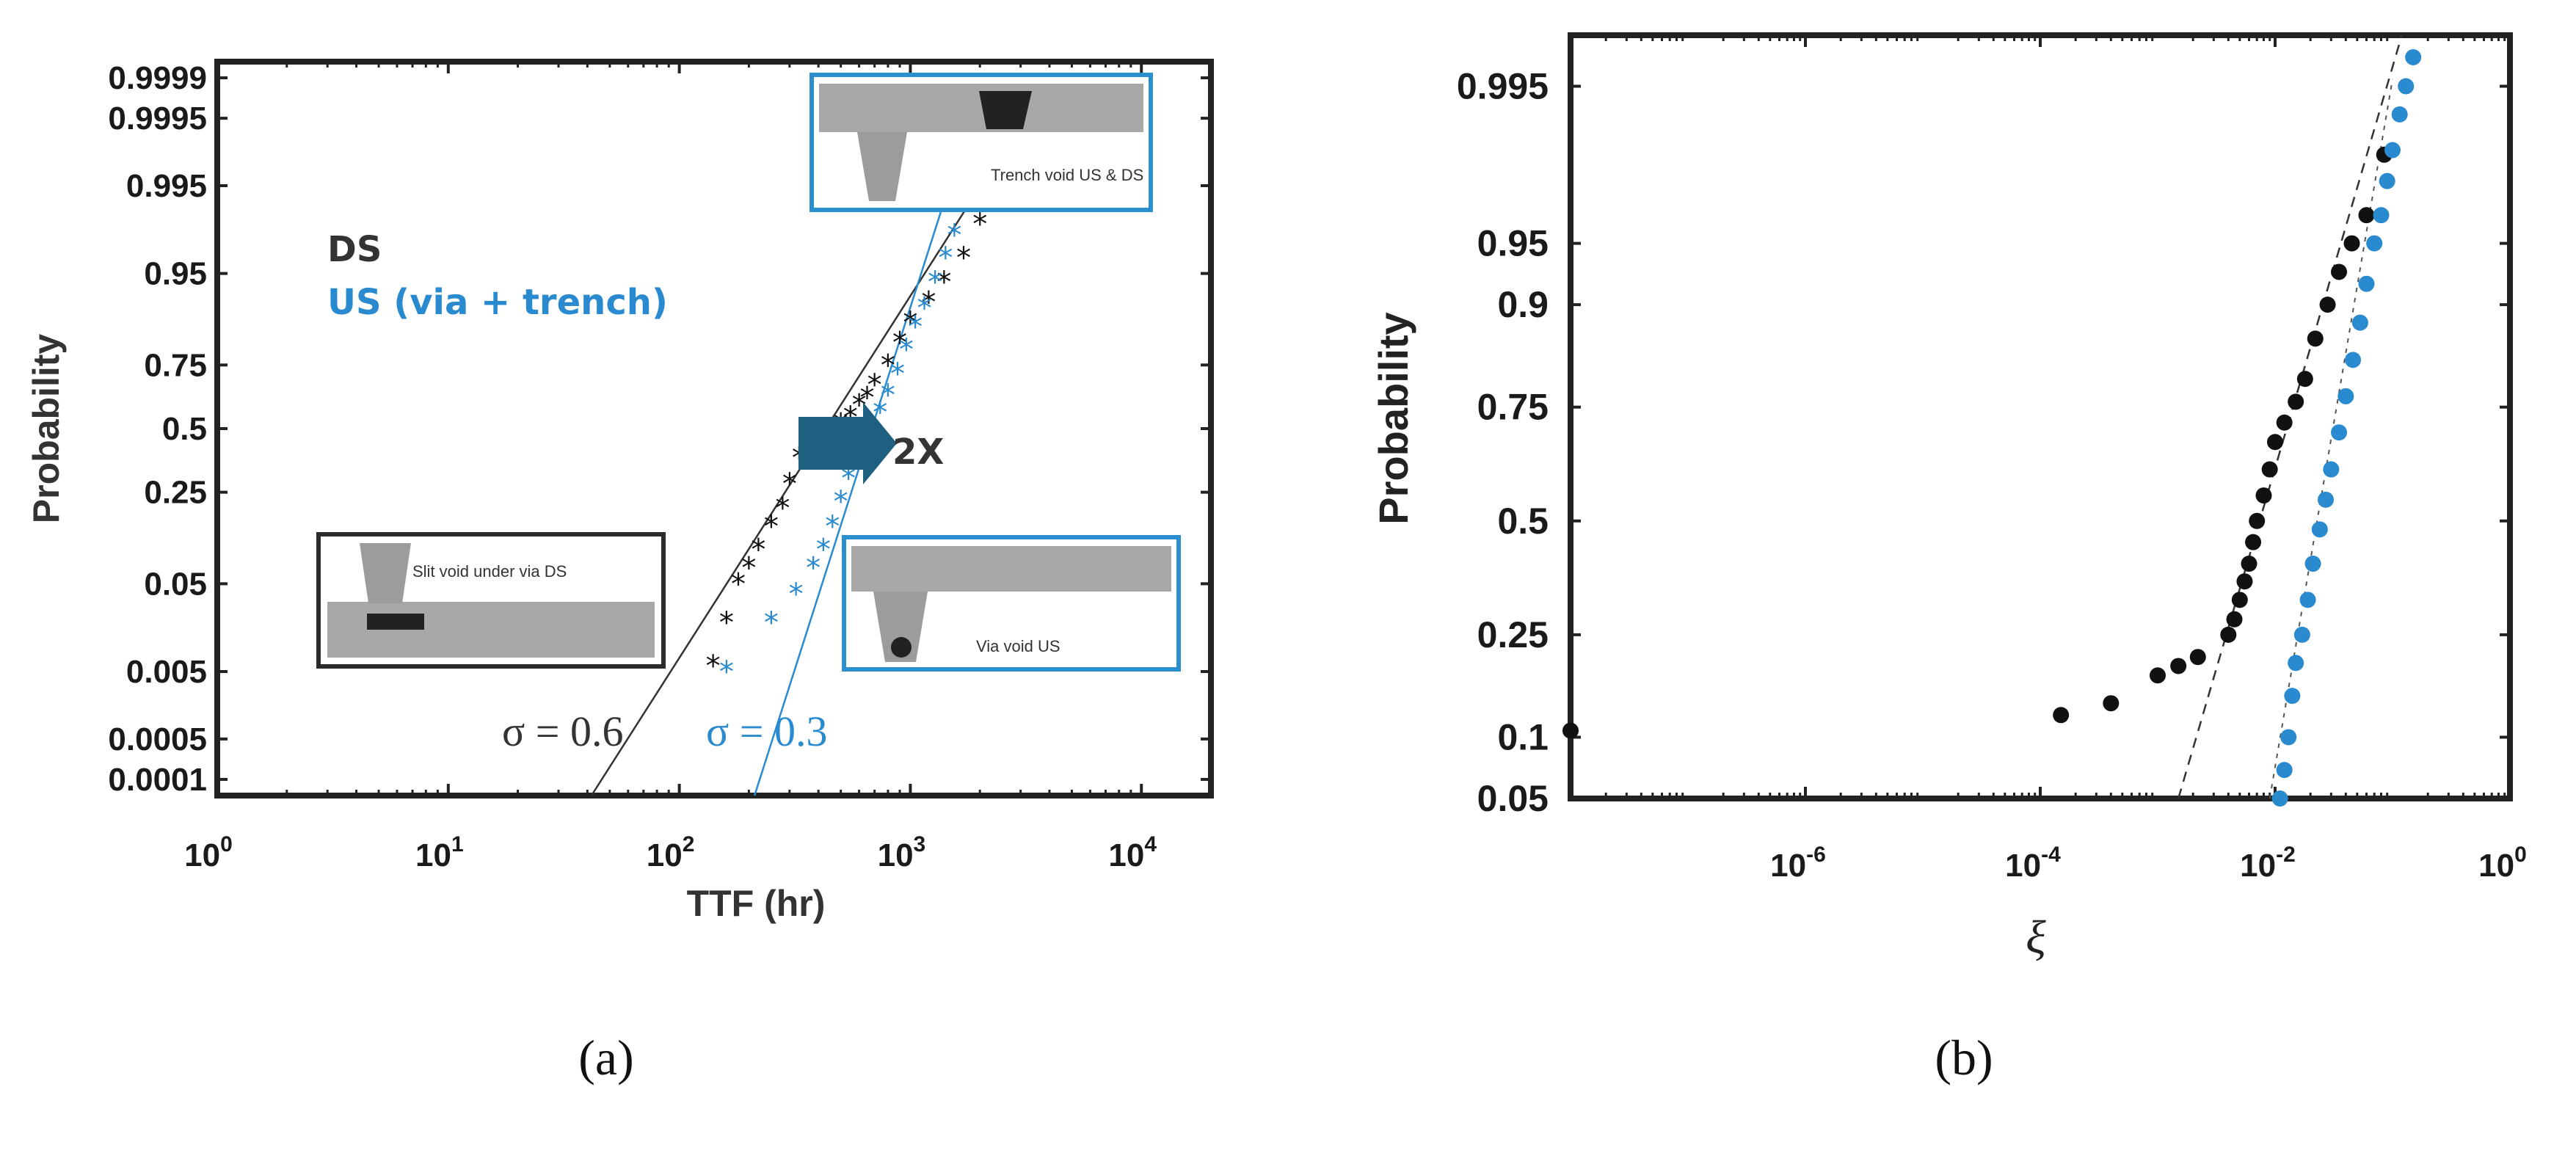 The width and height of the screenshot is (2576, 1164). What do you see at coordinates (562, 731) in the screenshot?
I see `sigma-ds: σ = 0.6` at bounding box center [562, 731].